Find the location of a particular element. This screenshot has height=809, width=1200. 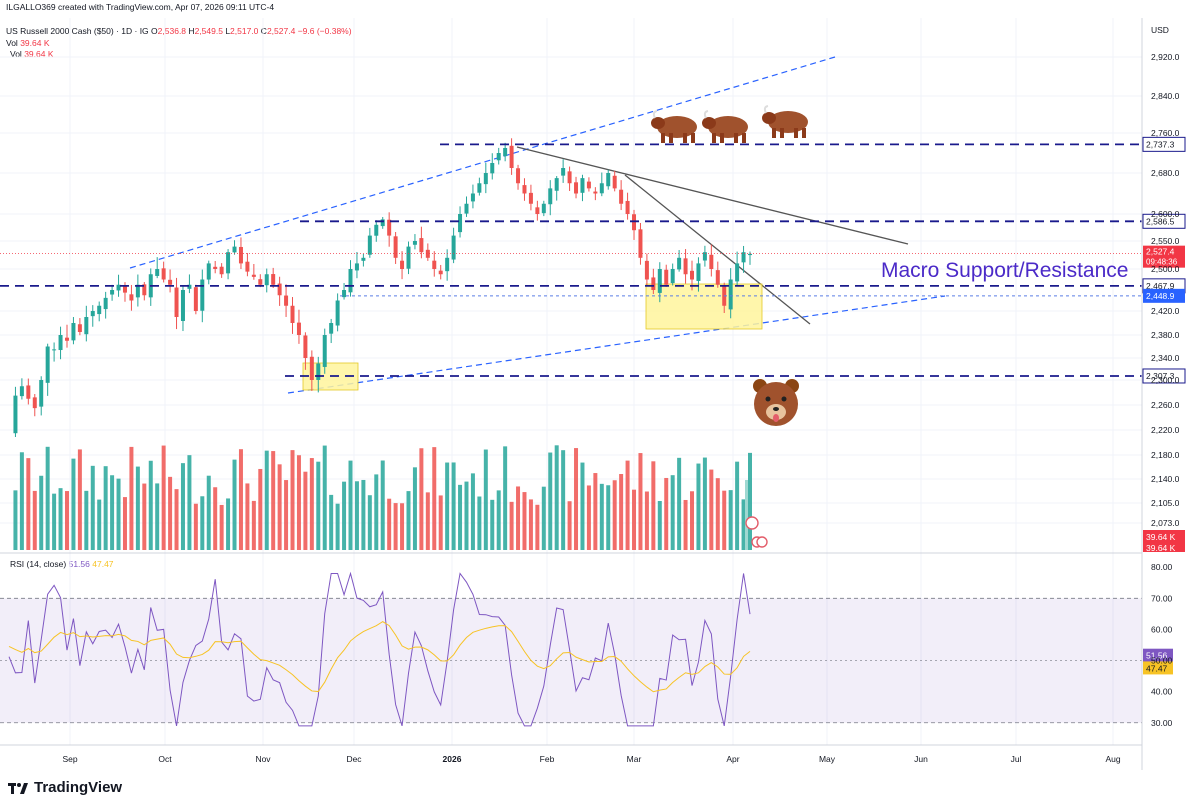

price-tick-label: 2,600.0 is located at coordinates (1165, 214).